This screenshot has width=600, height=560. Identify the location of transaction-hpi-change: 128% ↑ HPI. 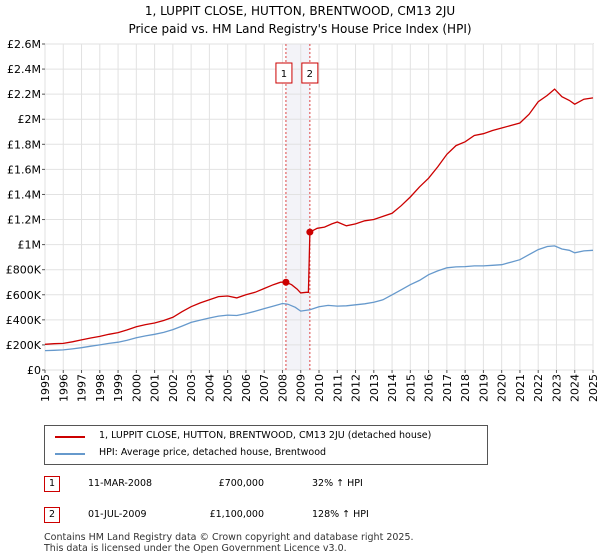
(340, 514).